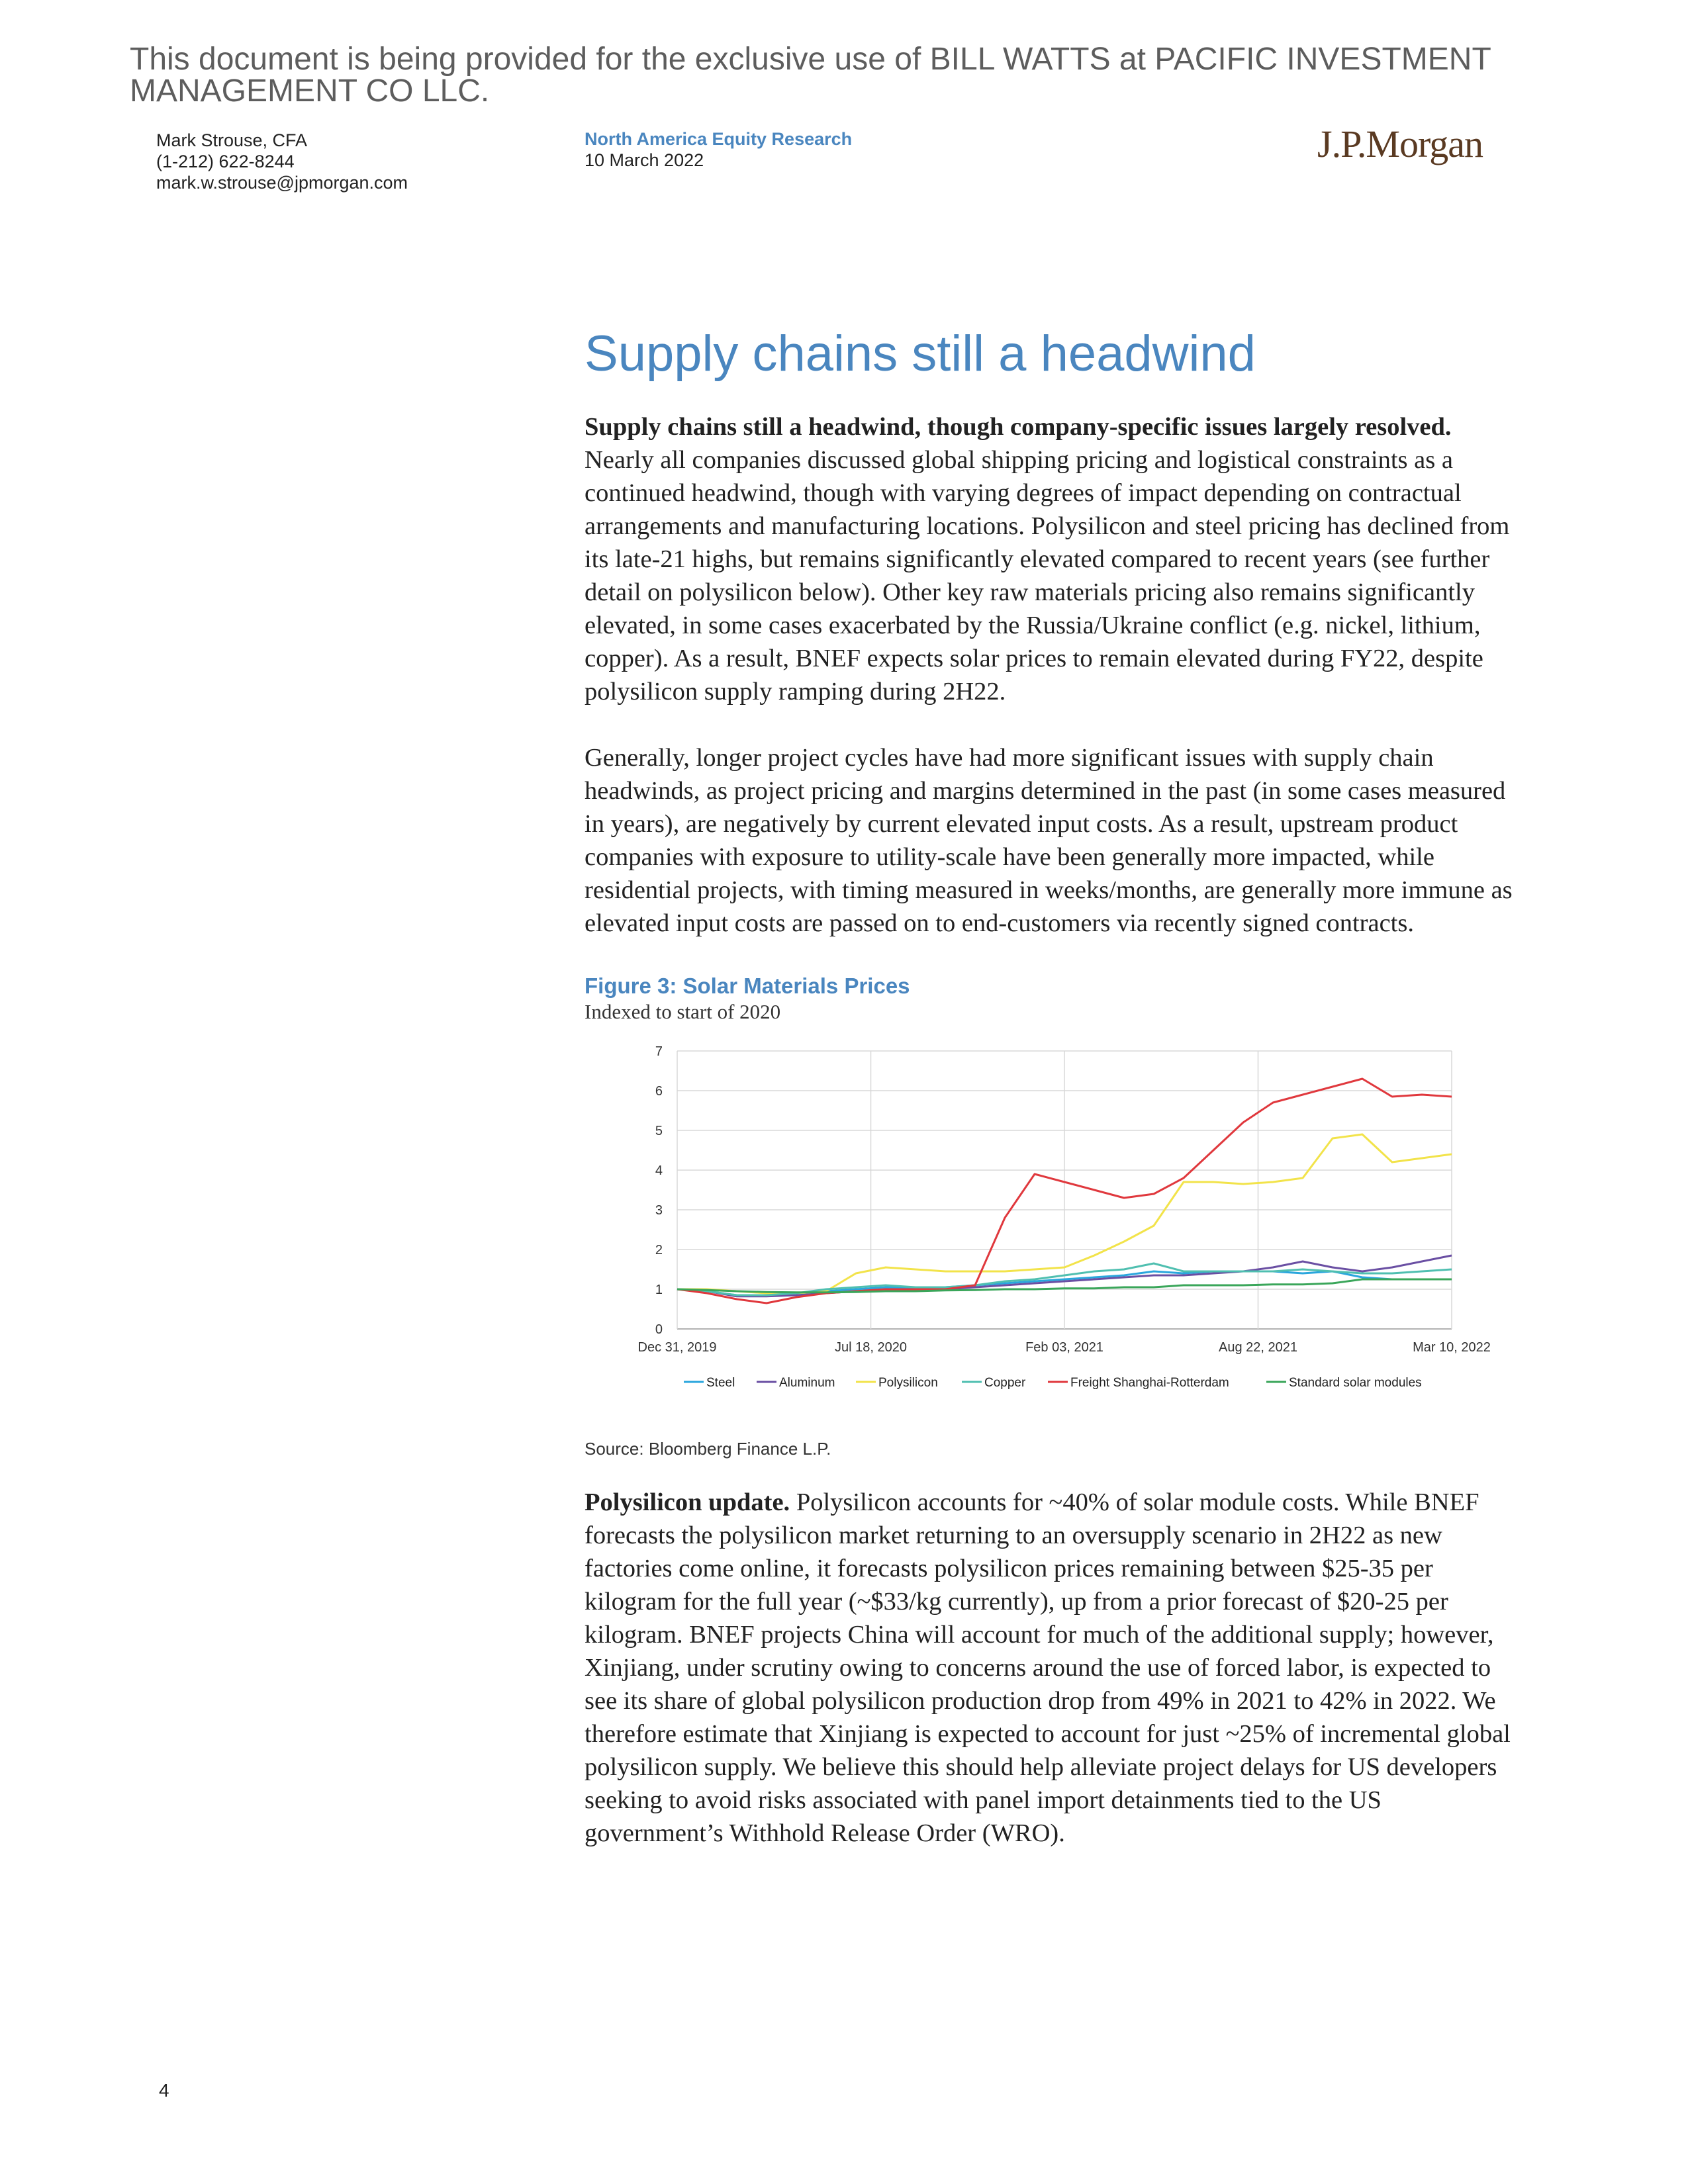 This screenshot has height=2184, width=1688. Describe the element at coordinates (232, 140) in the screenshot. I see `author-name: Mark Strouse, CFA` at that location.